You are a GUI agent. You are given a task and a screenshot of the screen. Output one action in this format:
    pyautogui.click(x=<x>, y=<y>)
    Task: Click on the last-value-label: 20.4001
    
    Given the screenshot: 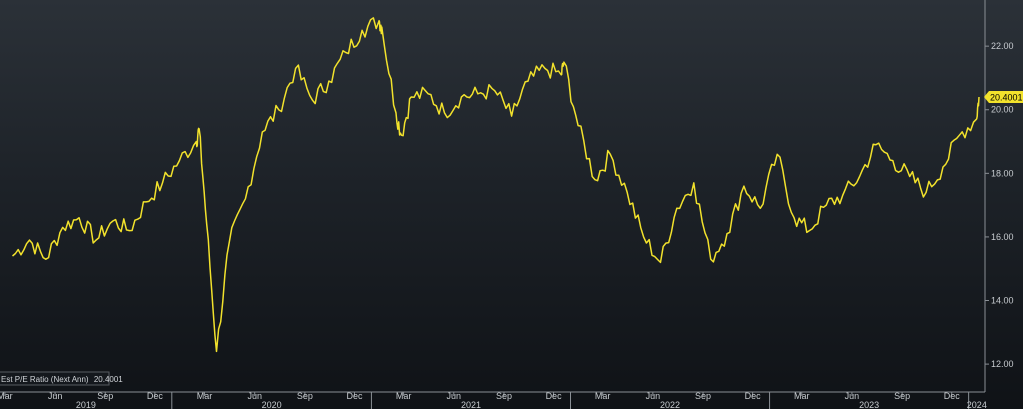 What is the action you would take?
    pyautogui.click(x=1006, y=98)
    